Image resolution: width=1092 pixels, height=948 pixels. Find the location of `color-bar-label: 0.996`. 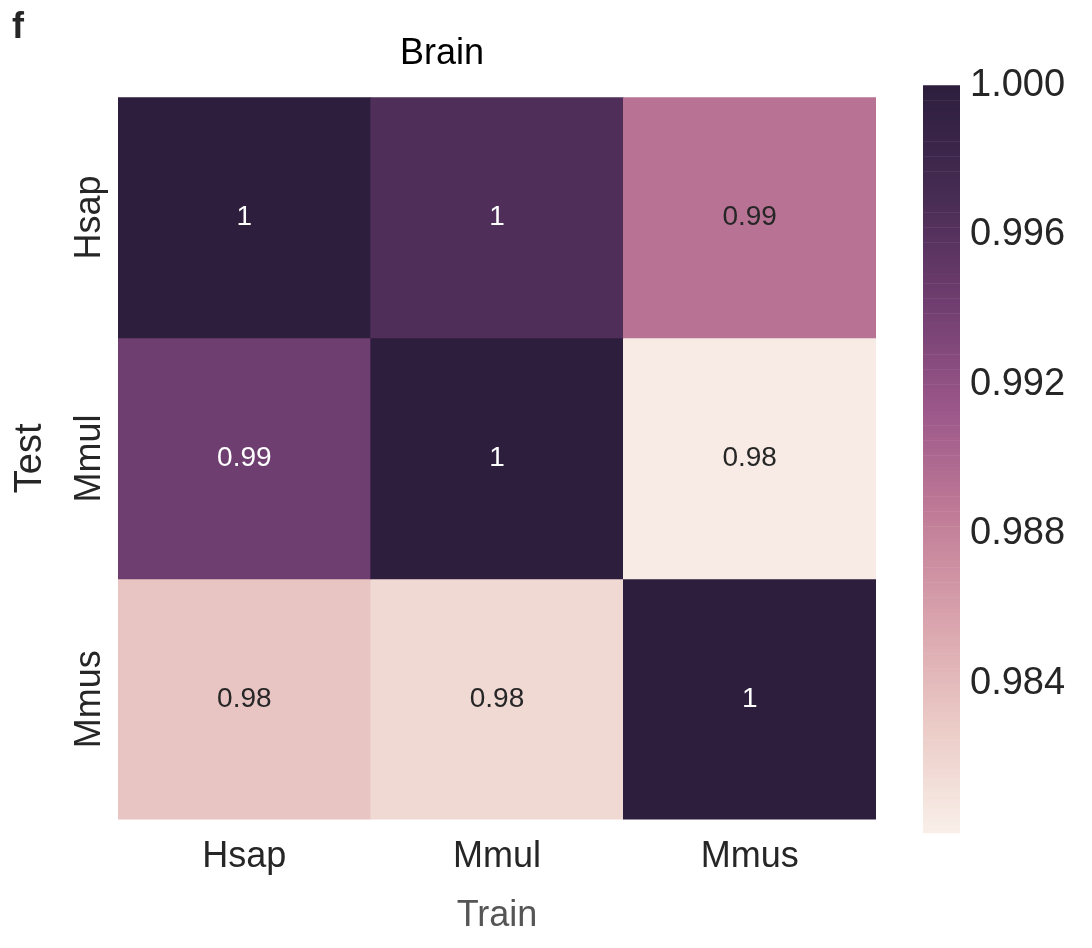

color-bar-label: 0.996 is located at coordinates (1018, 232).